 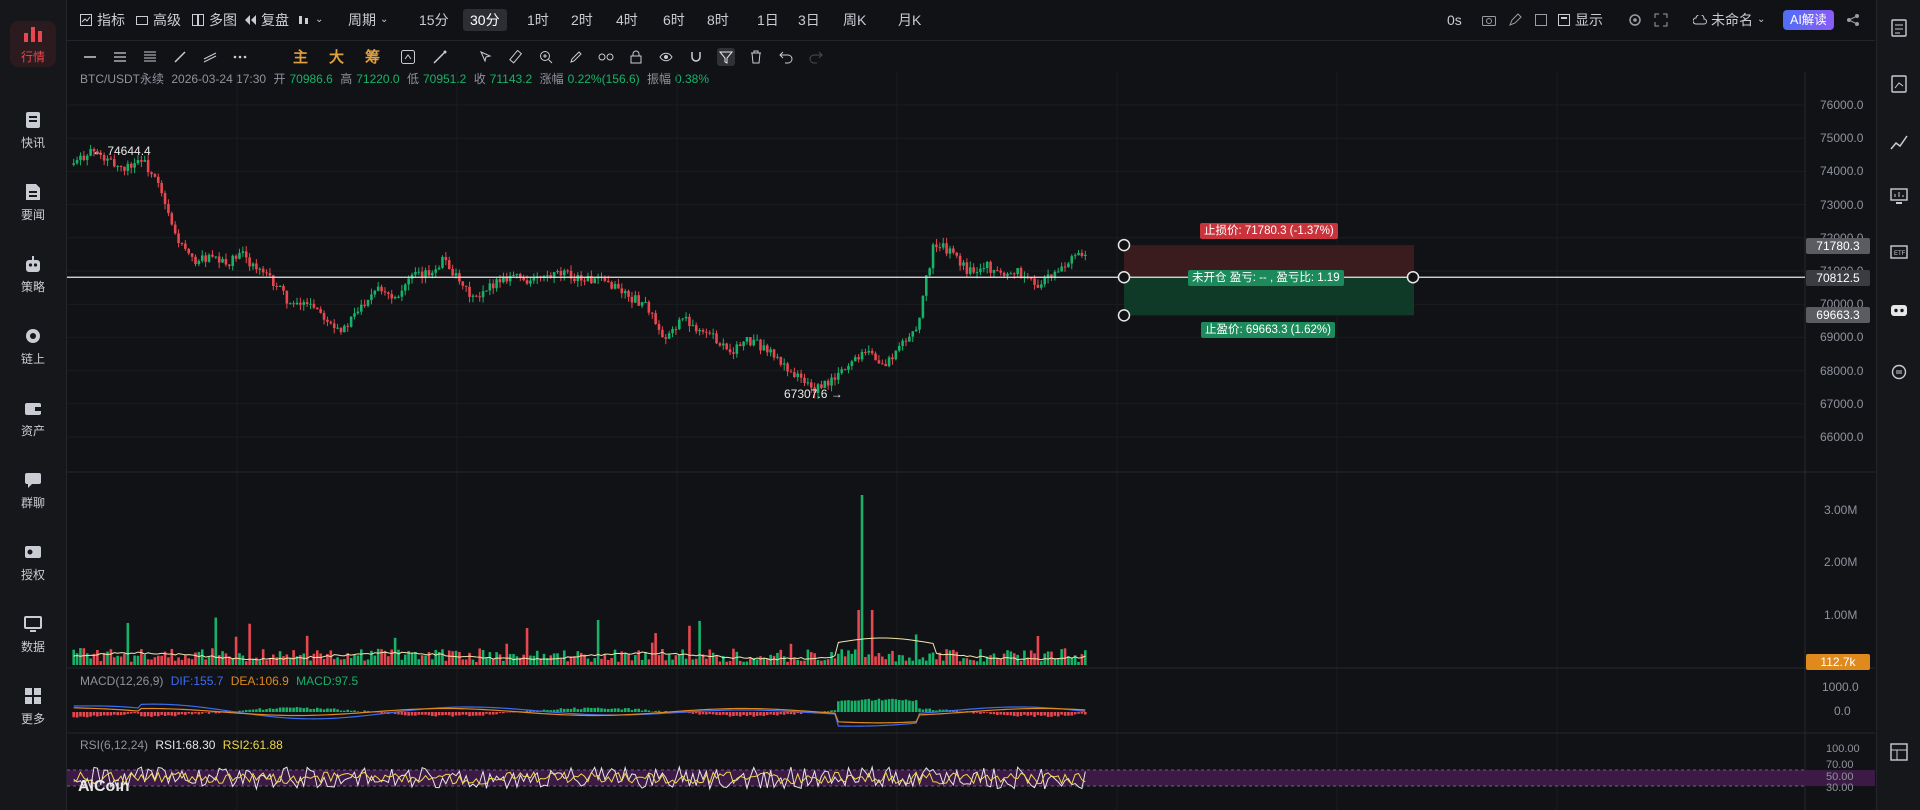 I want to click on nav-item-chat: 群聊, so click(x=33, y=490).